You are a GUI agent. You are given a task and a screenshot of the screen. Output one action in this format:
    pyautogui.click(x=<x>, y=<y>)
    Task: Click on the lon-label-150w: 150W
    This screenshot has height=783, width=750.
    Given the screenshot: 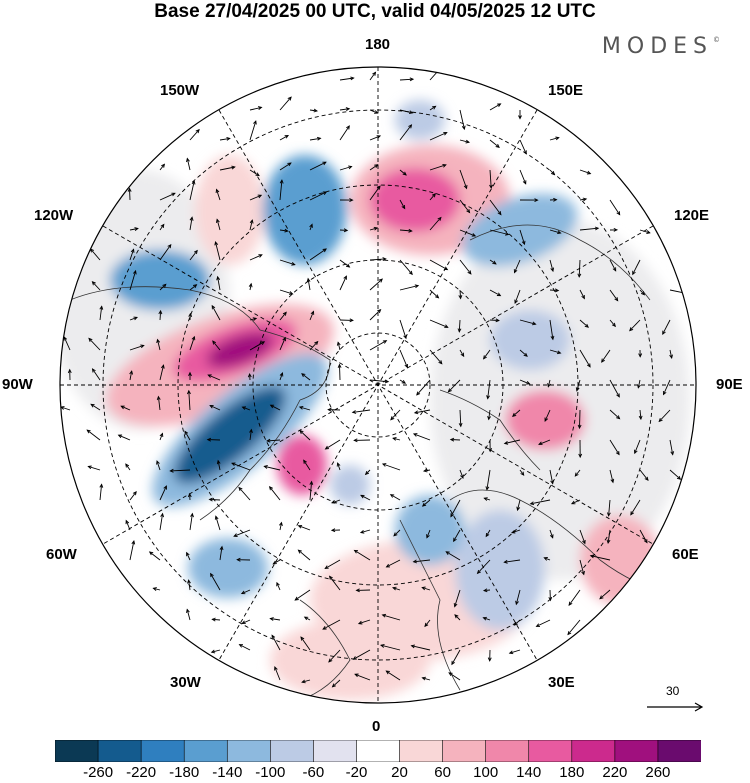 What is the action you would take?
    pyautogui.click(x=180, y=90)
    